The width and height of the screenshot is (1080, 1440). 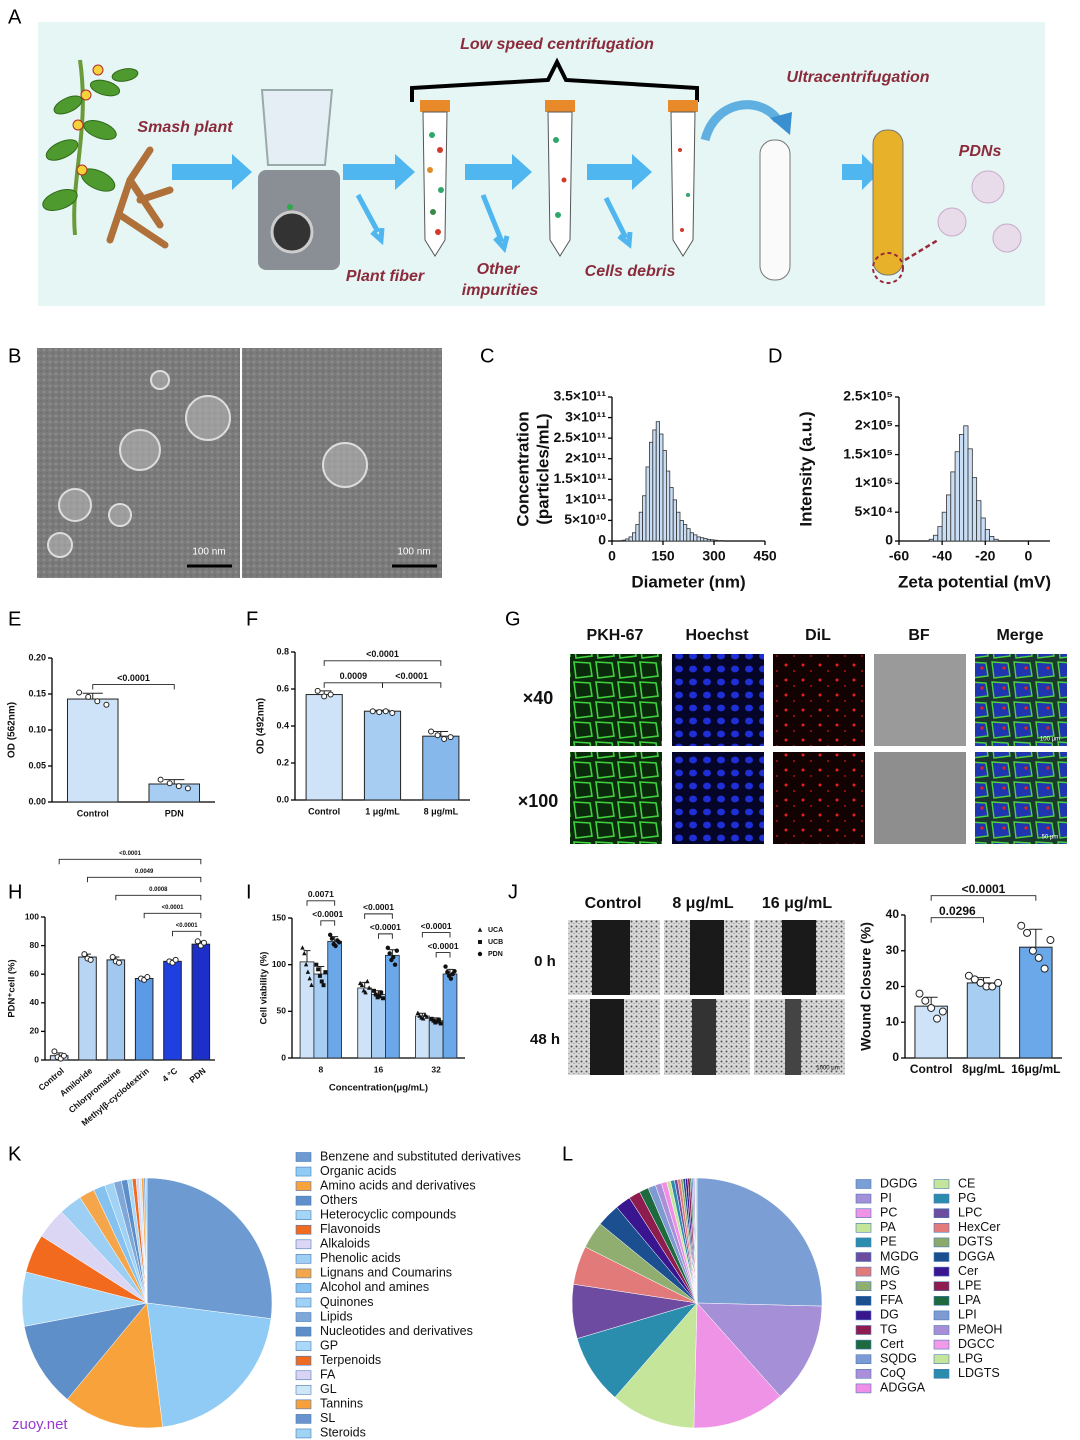 What do you see at coordinates (197, 1075) in the screenshot?
I see `x-tick-label: PDN` at bounding box center [197, 1075].